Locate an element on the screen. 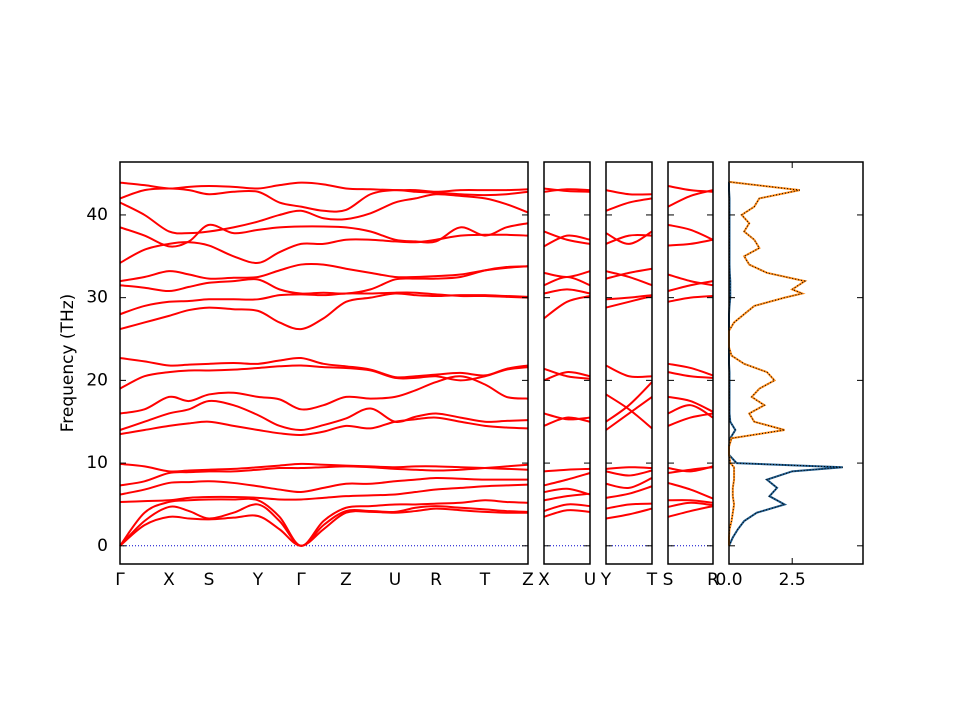 This screenshot has width=960, height=720. dos-line is located at coordinates (768, 363).